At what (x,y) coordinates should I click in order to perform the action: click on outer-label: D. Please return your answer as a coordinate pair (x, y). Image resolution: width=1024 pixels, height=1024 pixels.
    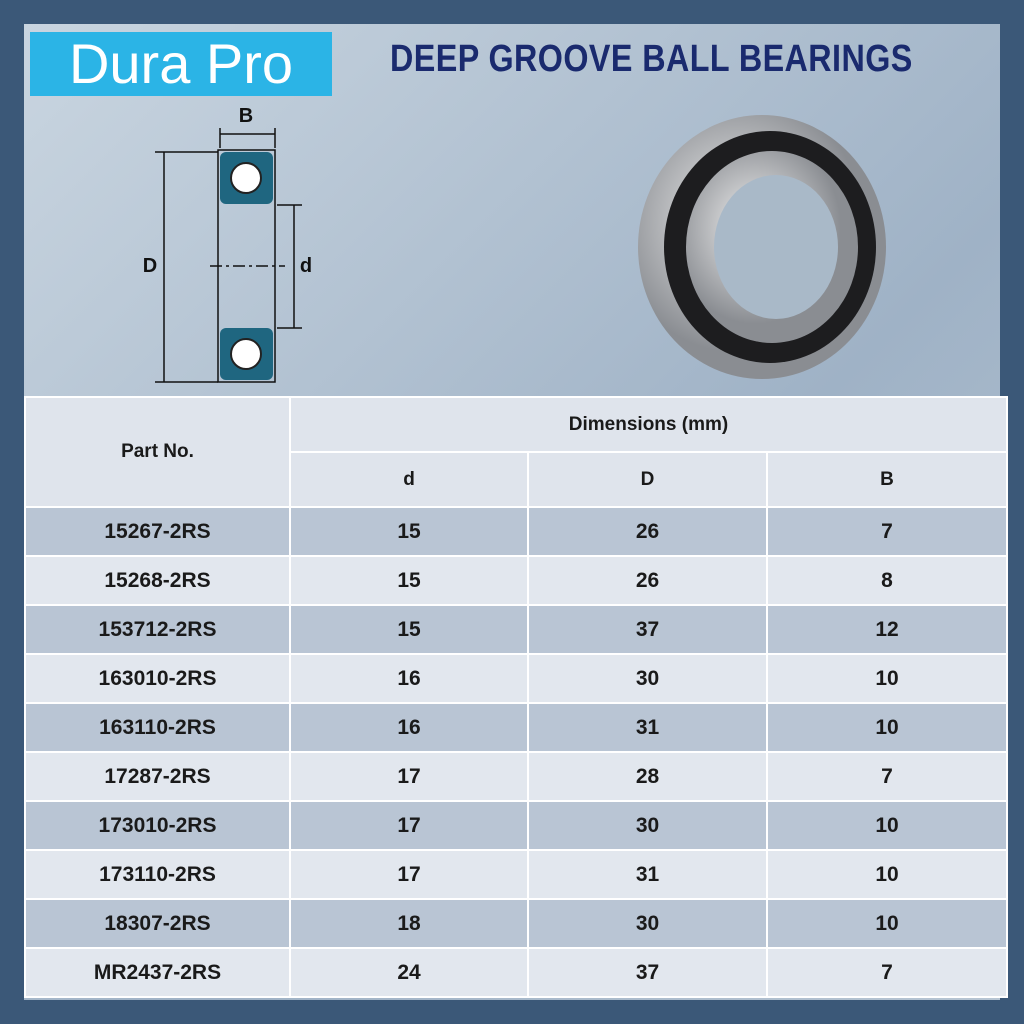
    Looking at the image, I should click on (150, 266).